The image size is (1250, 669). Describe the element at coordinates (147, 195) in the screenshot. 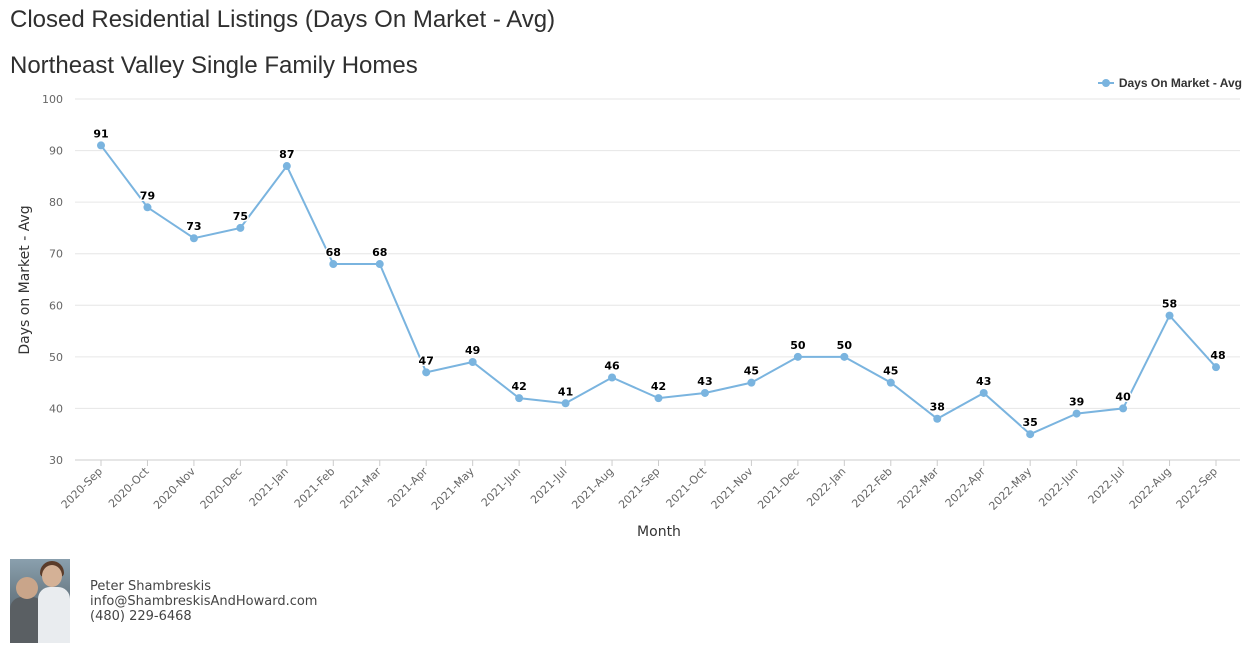

I see `data-label: 79` at that location.